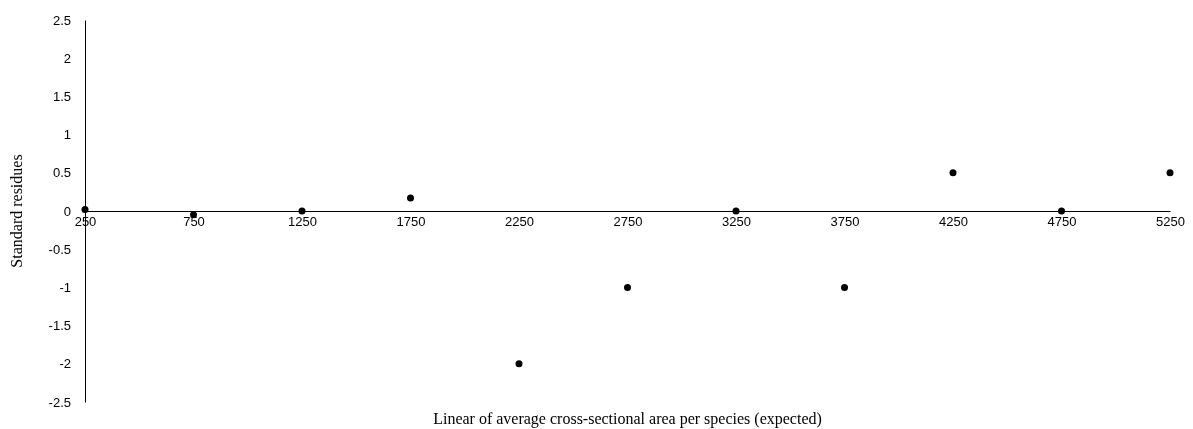 The width and height of the screenshot is (1193, 429). Describe the element at coordinates (59, 326) in the screenshot. I see `y-tick-label: -1.5` at that location.